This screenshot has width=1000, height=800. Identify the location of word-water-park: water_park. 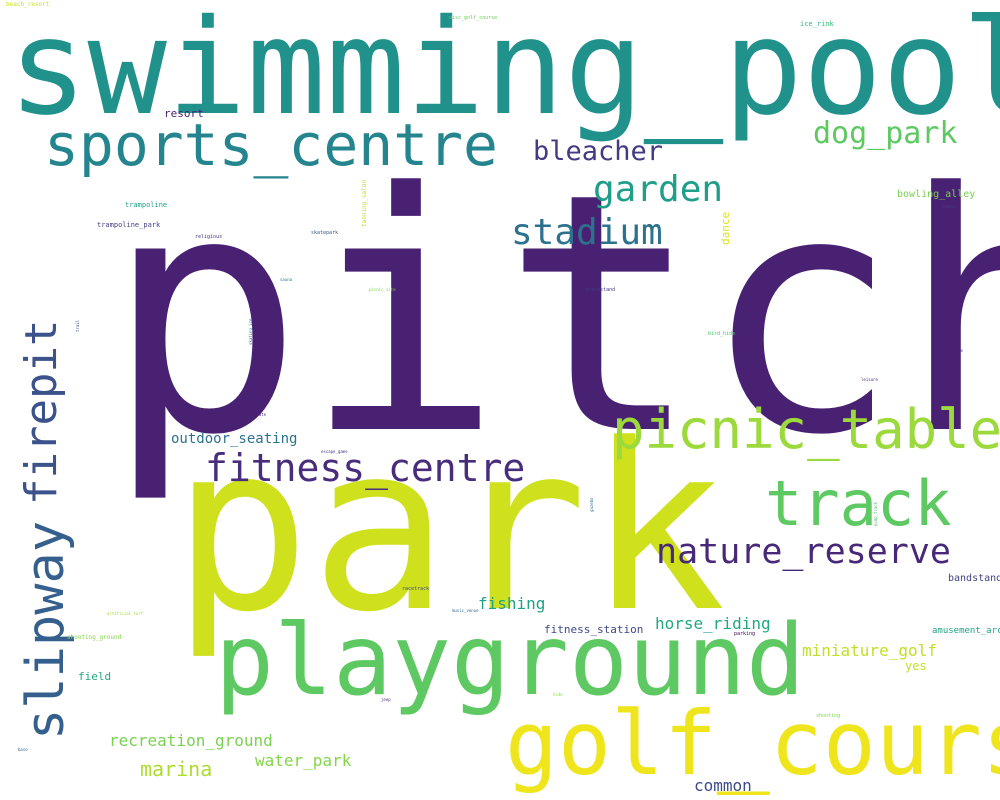
(303, 760).